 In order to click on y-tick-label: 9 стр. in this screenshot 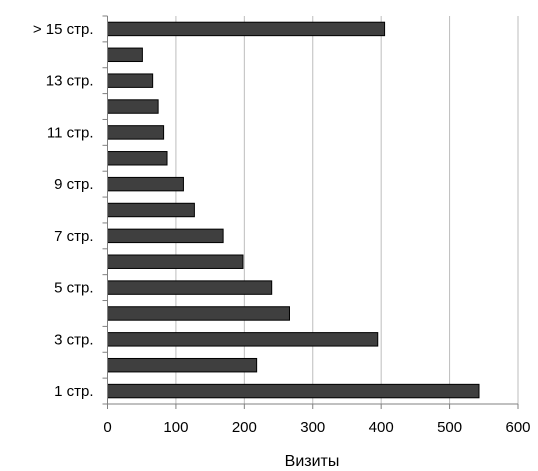, I will do `click(73, 184)`.